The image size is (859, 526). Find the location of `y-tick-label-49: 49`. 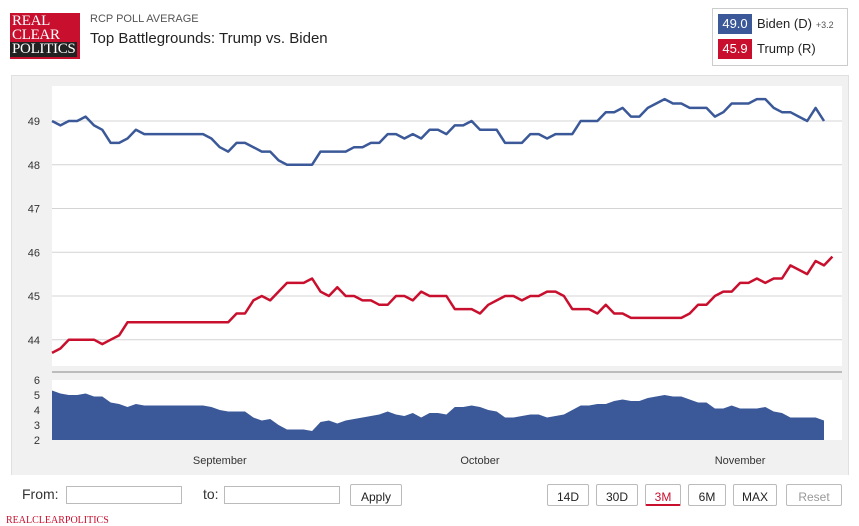

y-tick-label-49: 49 is located at coordinates (34, 122).